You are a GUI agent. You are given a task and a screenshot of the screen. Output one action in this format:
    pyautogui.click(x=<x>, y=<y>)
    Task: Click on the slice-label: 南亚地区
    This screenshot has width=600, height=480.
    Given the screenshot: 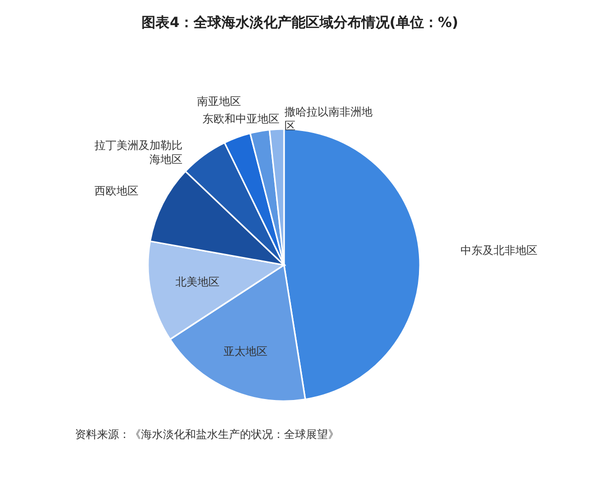 What is the action you would take?
    pyautogui.click(x=218, y=101)
    